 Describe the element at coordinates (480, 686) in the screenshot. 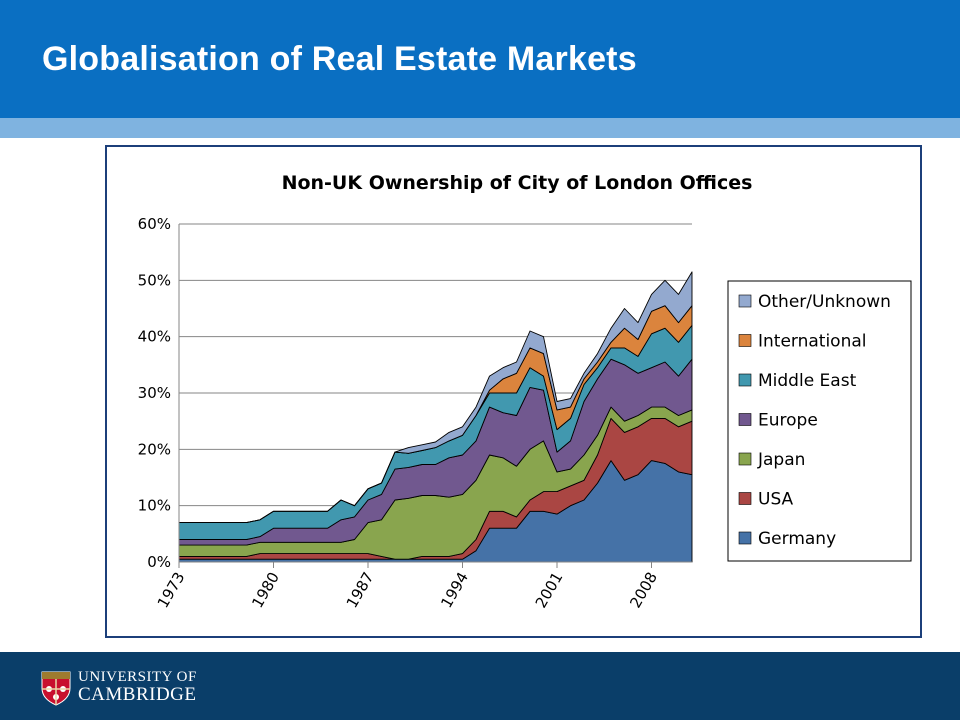

I see `footer-bar` at that location.